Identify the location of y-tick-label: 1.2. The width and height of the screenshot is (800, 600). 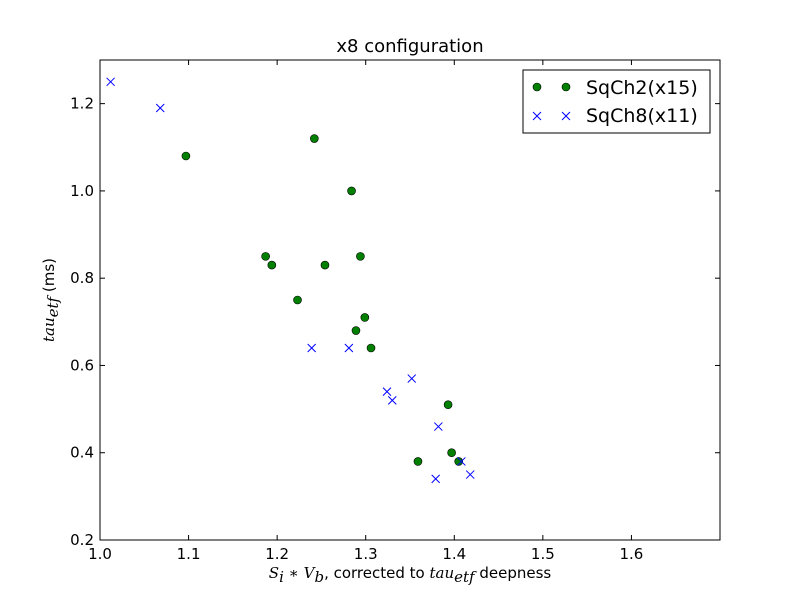
(82, 104).